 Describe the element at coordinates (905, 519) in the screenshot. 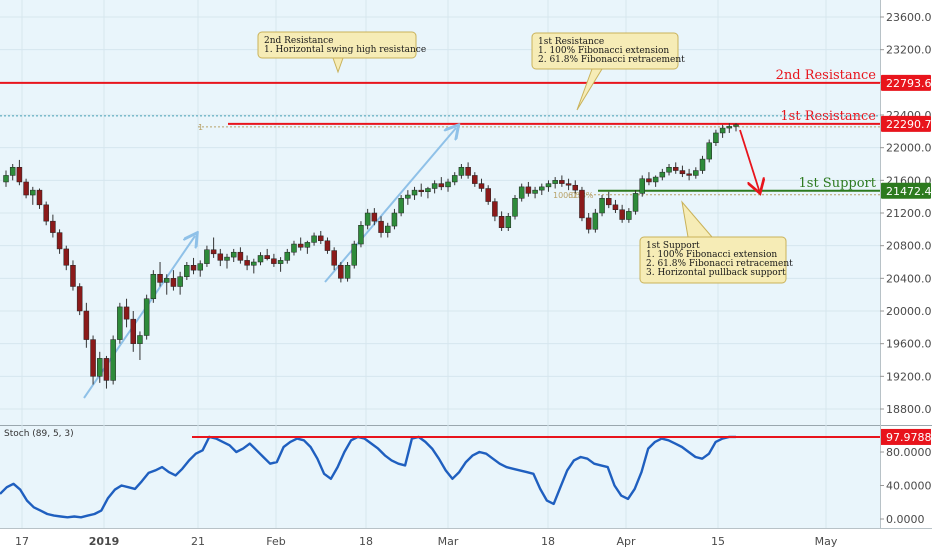

I see `stoch-tick-label: 0.0000` at that location.